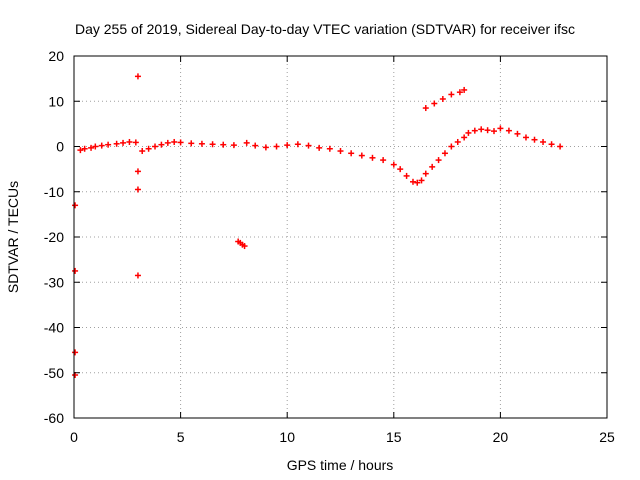  I want to click on y-tick-label: 0, so click(60, 147).